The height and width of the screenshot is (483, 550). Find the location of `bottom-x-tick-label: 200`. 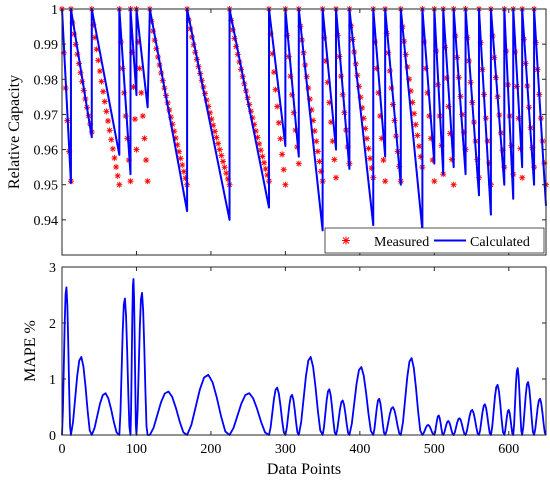

bottom-x-tick-label: 200 is located at coordinates (210, 449).